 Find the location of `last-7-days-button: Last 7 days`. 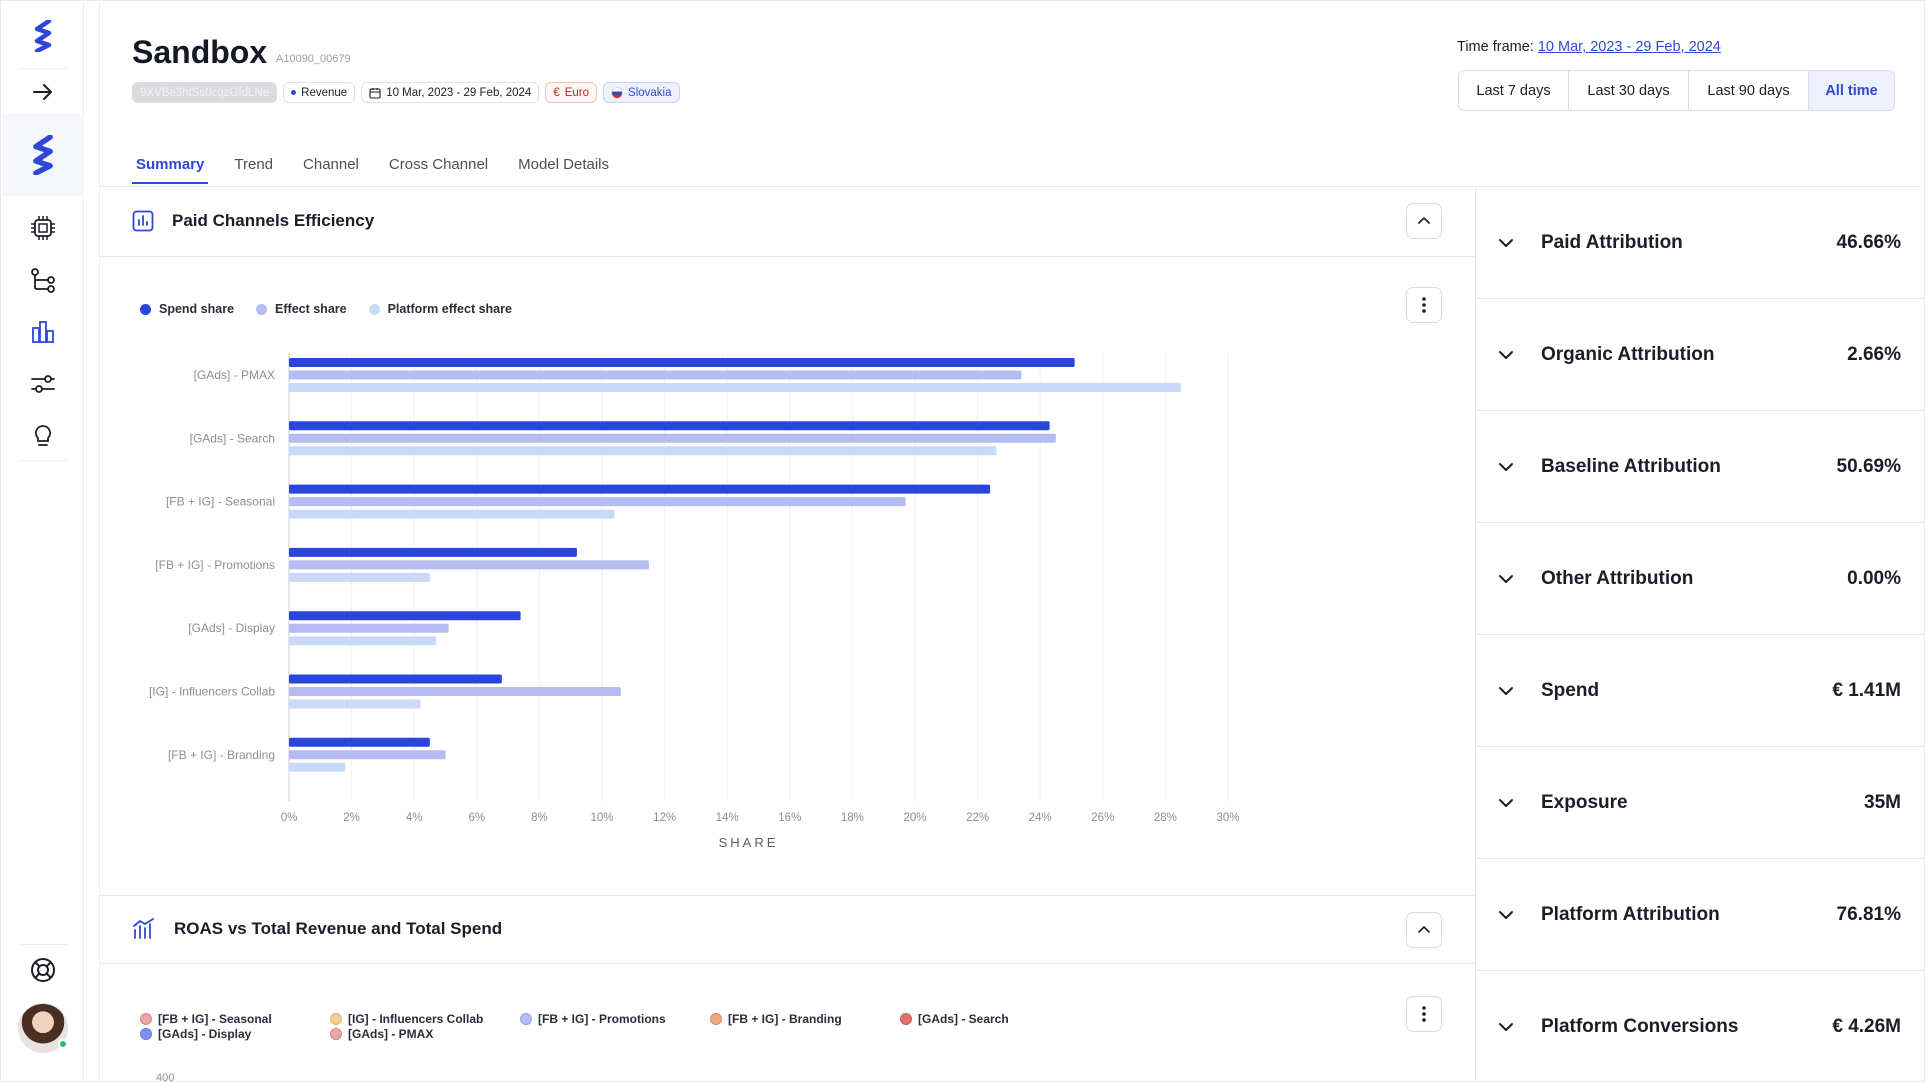

last-7-days-button: Last 7 days is located at coordinates (1514, 90).